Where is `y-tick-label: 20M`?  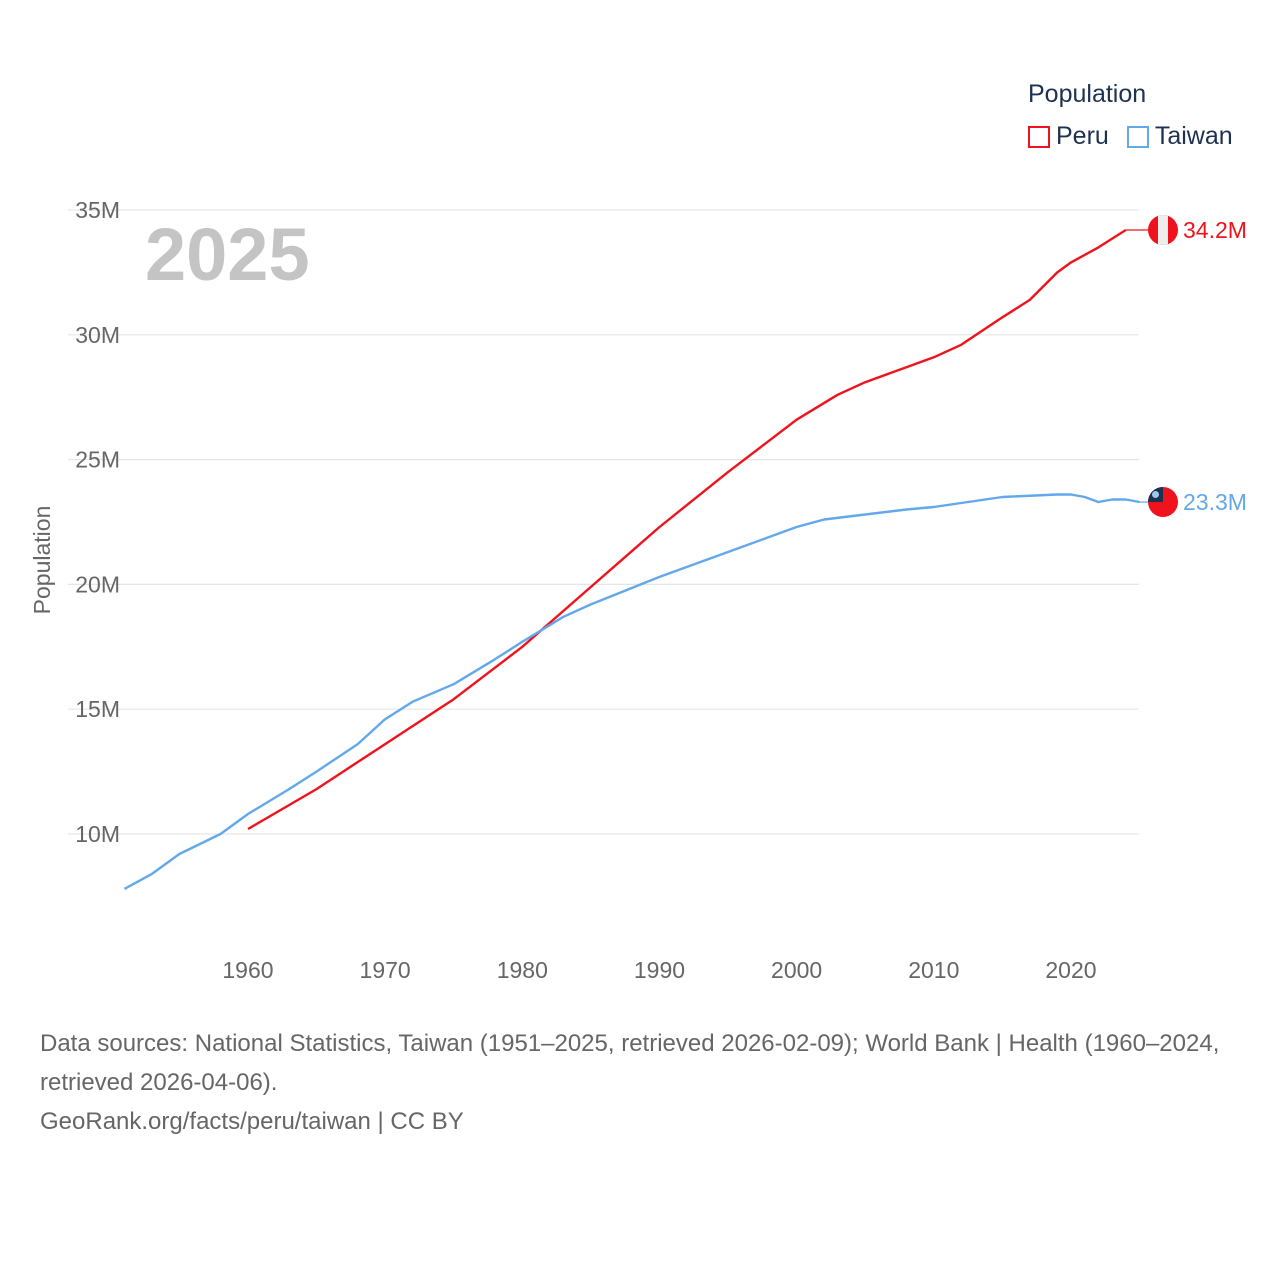 y-tick-label: 20M is located at coordinates (97, 584).